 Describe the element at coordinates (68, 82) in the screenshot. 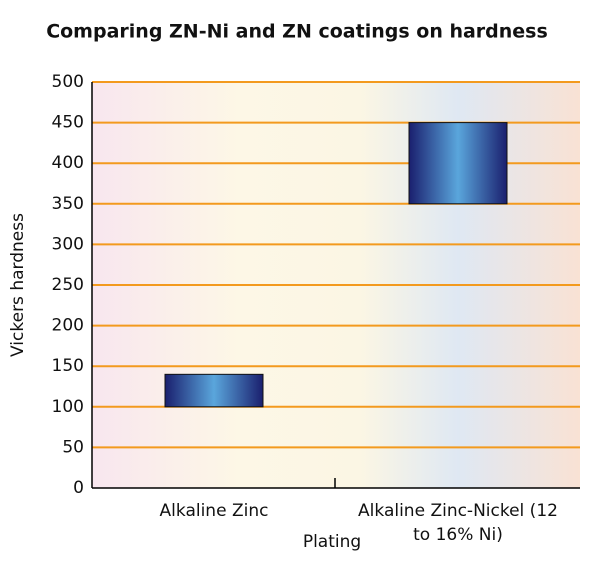

I see `y-tick-label: 500` at that location.